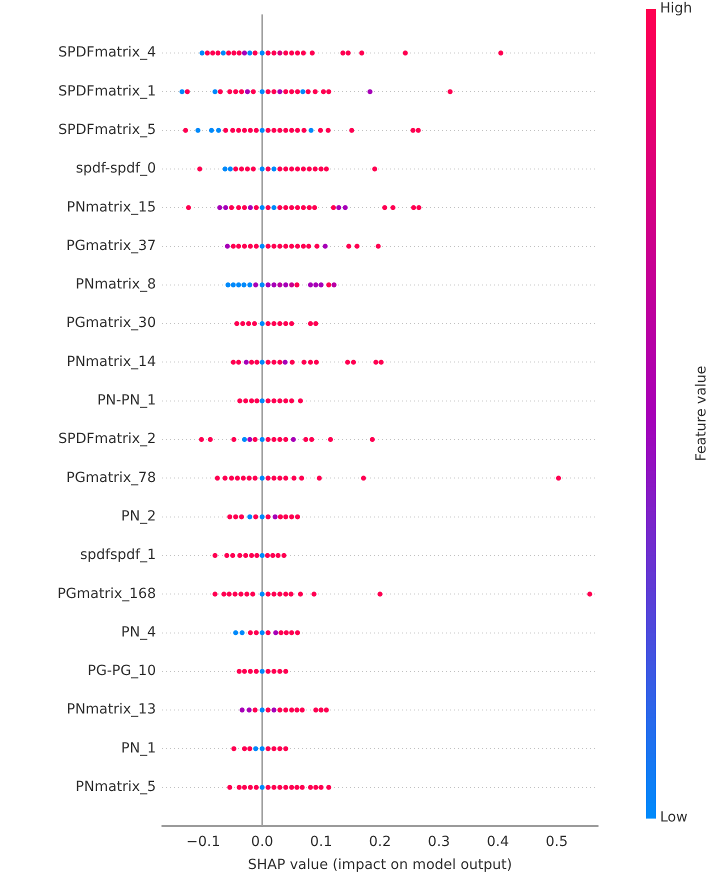 The image size is (716, 878). I want to click on x-tick-label: 0.5, so click(557, 842).